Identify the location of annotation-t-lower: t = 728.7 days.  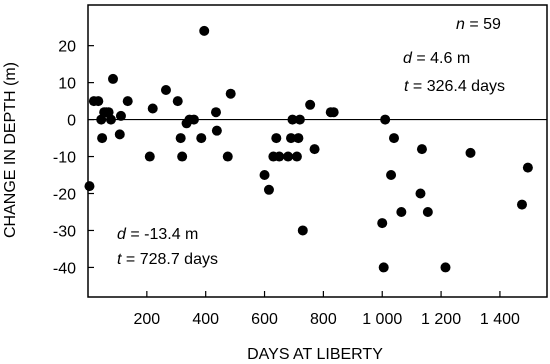
(167, 259).